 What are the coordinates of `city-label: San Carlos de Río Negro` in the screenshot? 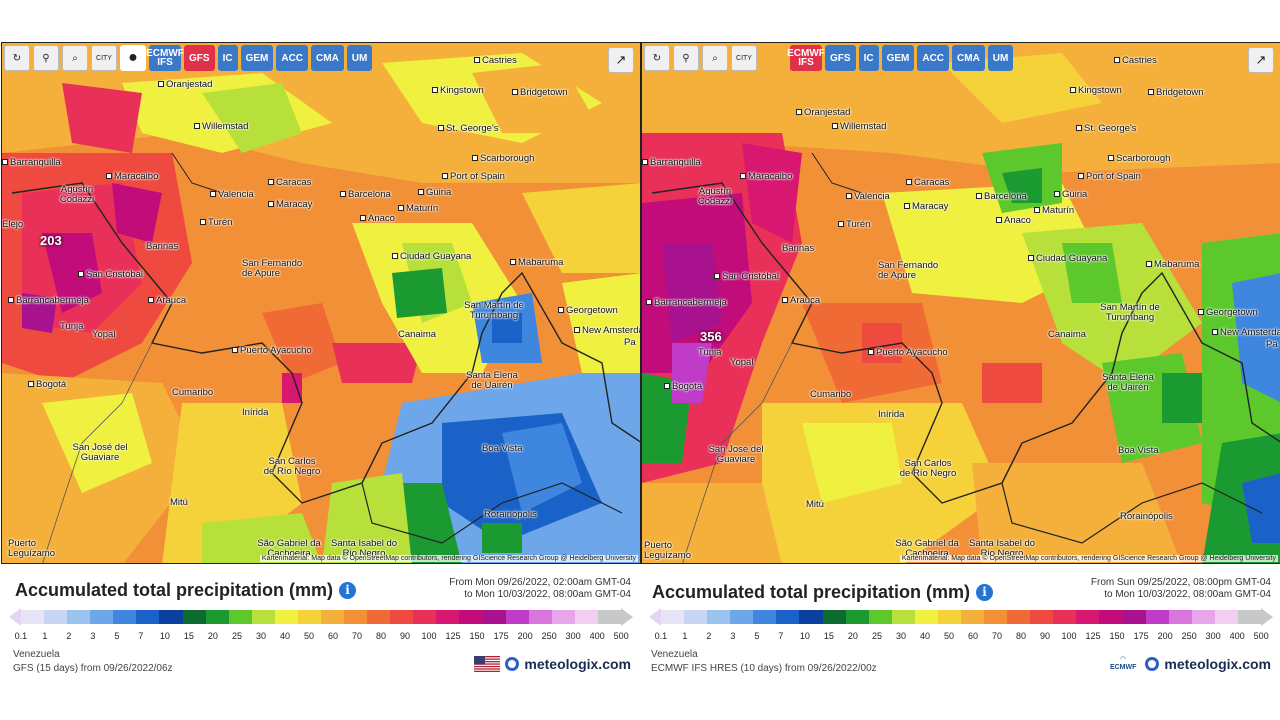 It's located at (928, 468).